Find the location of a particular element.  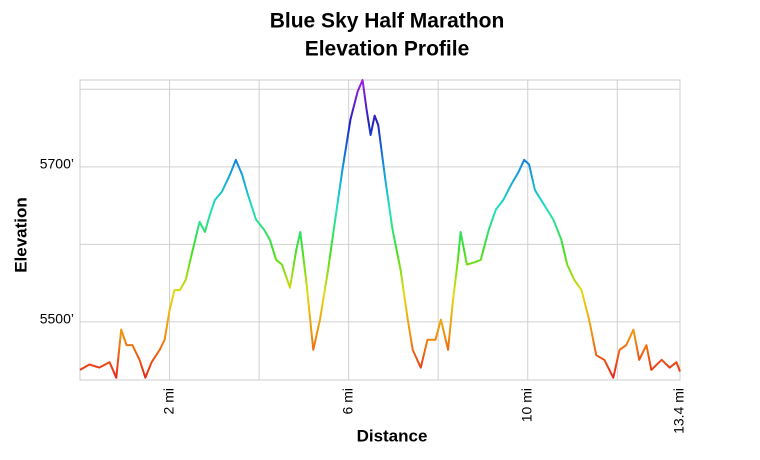

x-tick-label: 10 mi is located at coordinates (526, 405).